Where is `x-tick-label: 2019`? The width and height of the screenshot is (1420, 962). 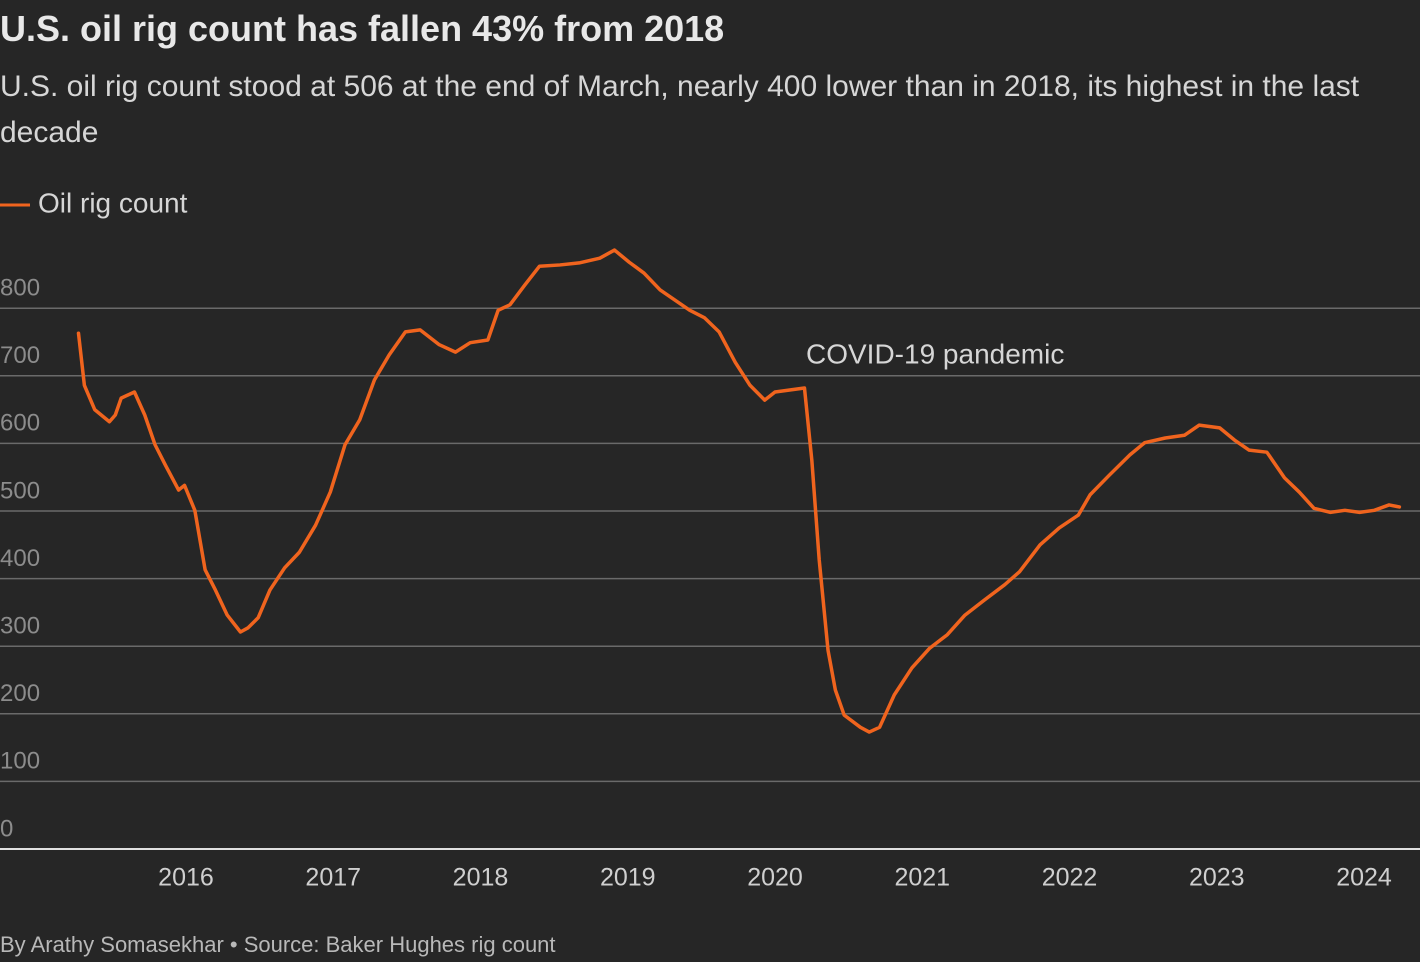 x-tick-label: 2019 is located at coordinates (628, 878).